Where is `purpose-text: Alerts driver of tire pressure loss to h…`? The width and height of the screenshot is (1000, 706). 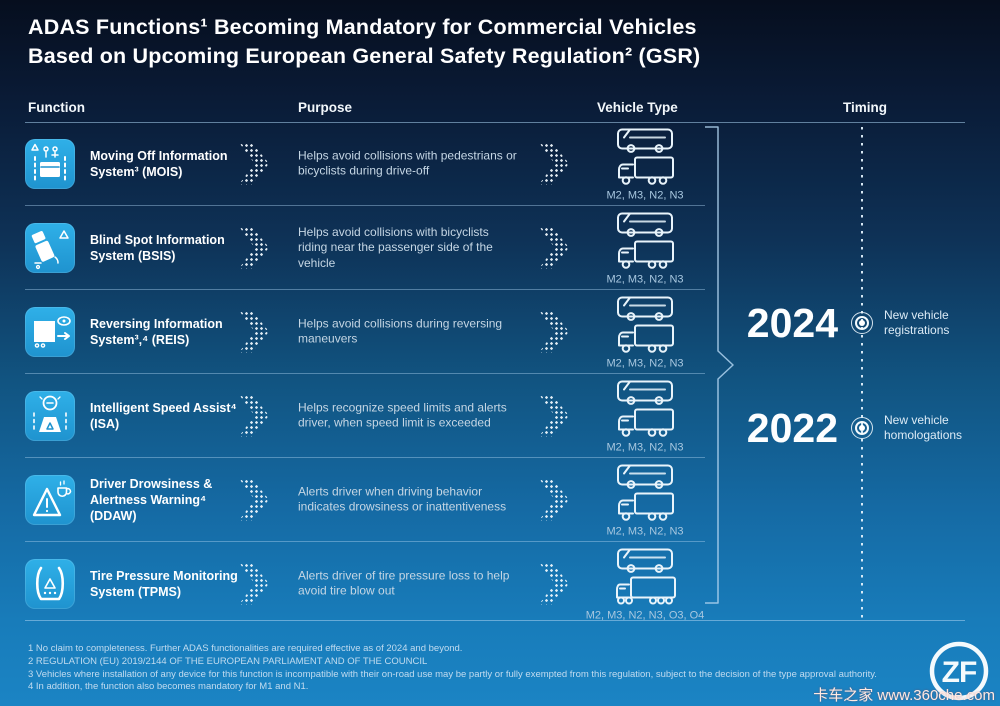 purpose-text: Alerts driver of tire pressure loss to h… is located at coordinates (404, 583).